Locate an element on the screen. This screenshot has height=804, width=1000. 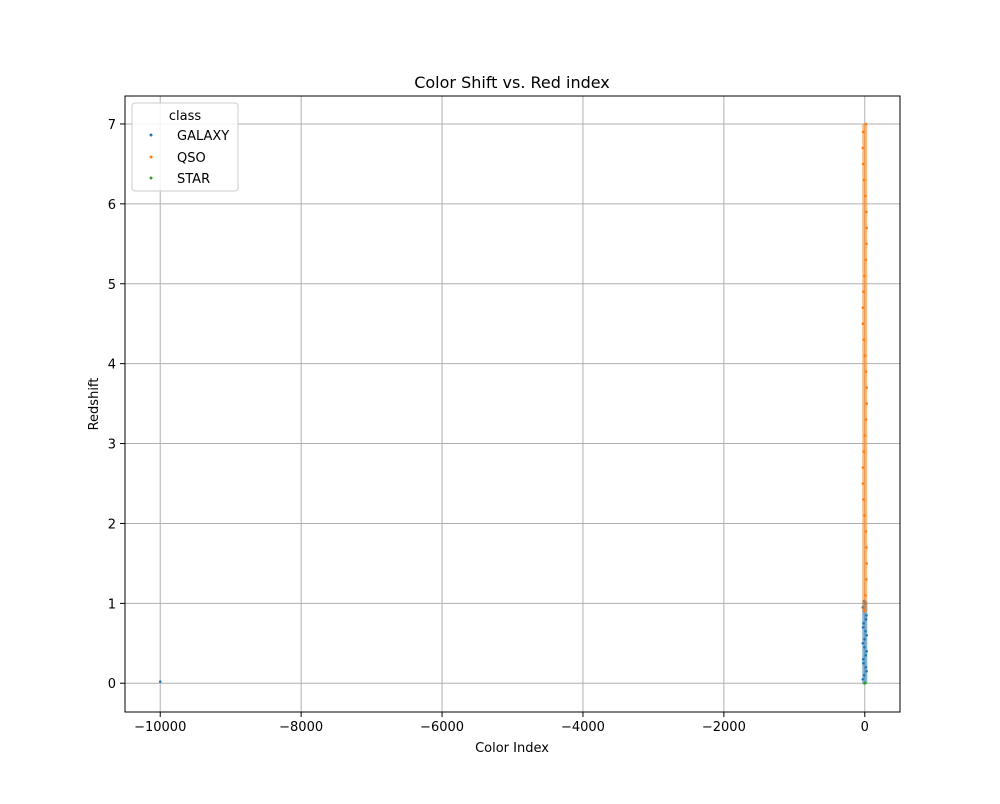
x-tick-label: −8000 is located at coordinates (301, 727).